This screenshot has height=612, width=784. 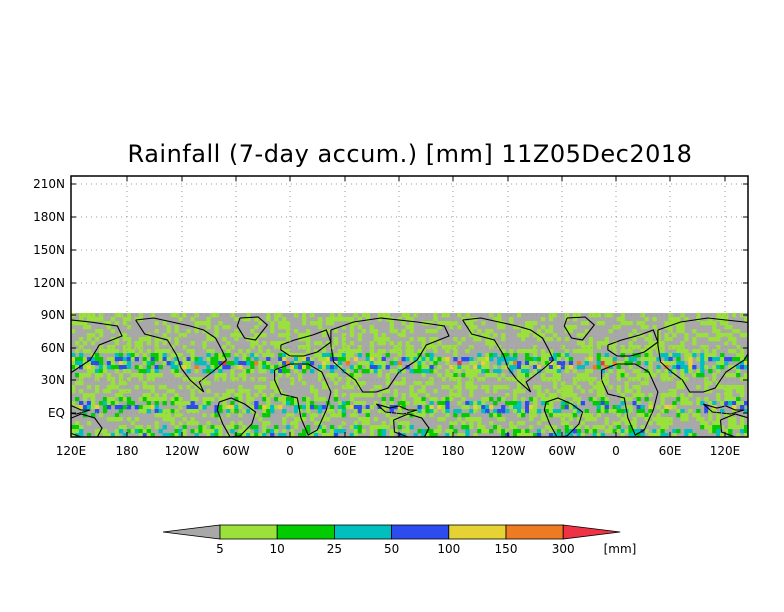 What do you see at coordinates (49, 184) in the screenshot?
I see `y-tick-label: 210N` at bounding box center [49, 184].